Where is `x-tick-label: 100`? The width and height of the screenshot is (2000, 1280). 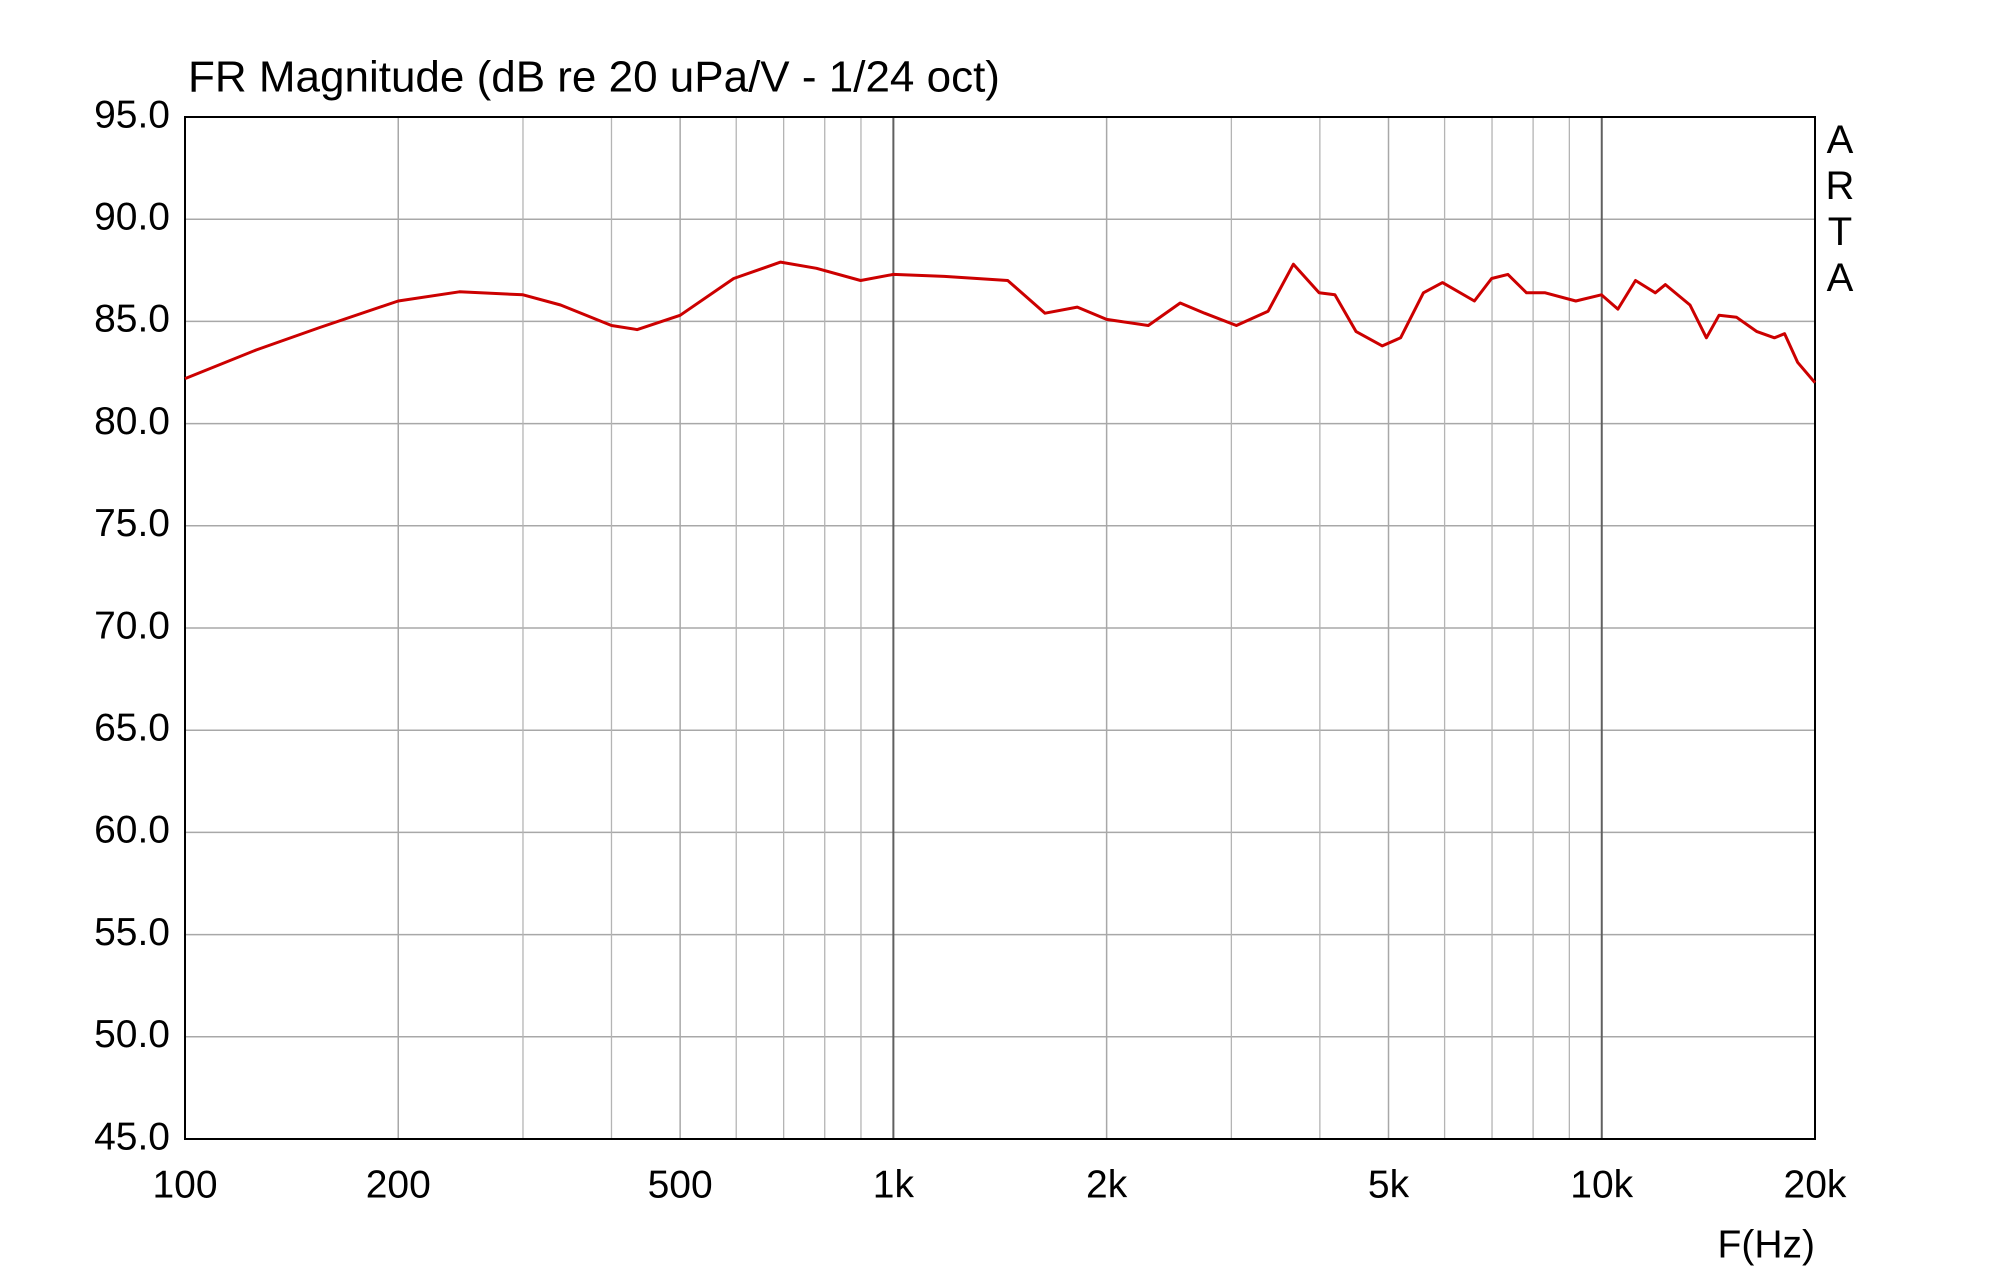
x-tick-label: 100 is located at coordinates (184, 1184).